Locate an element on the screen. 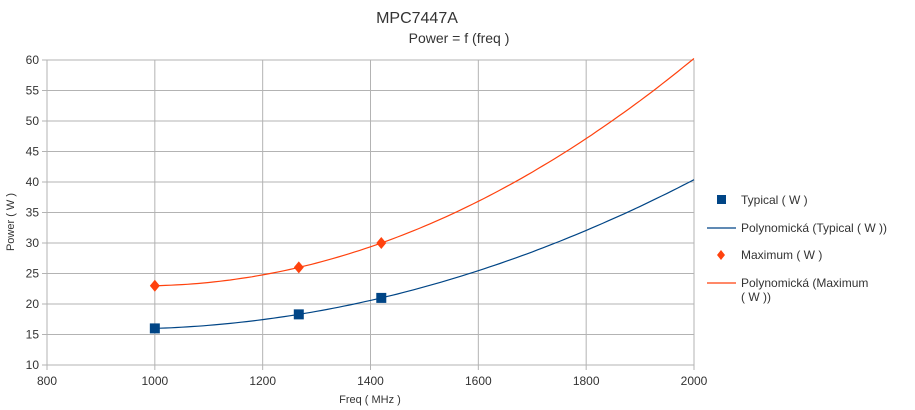  y-tick-label: 55 is located at coordinates (33, 91).